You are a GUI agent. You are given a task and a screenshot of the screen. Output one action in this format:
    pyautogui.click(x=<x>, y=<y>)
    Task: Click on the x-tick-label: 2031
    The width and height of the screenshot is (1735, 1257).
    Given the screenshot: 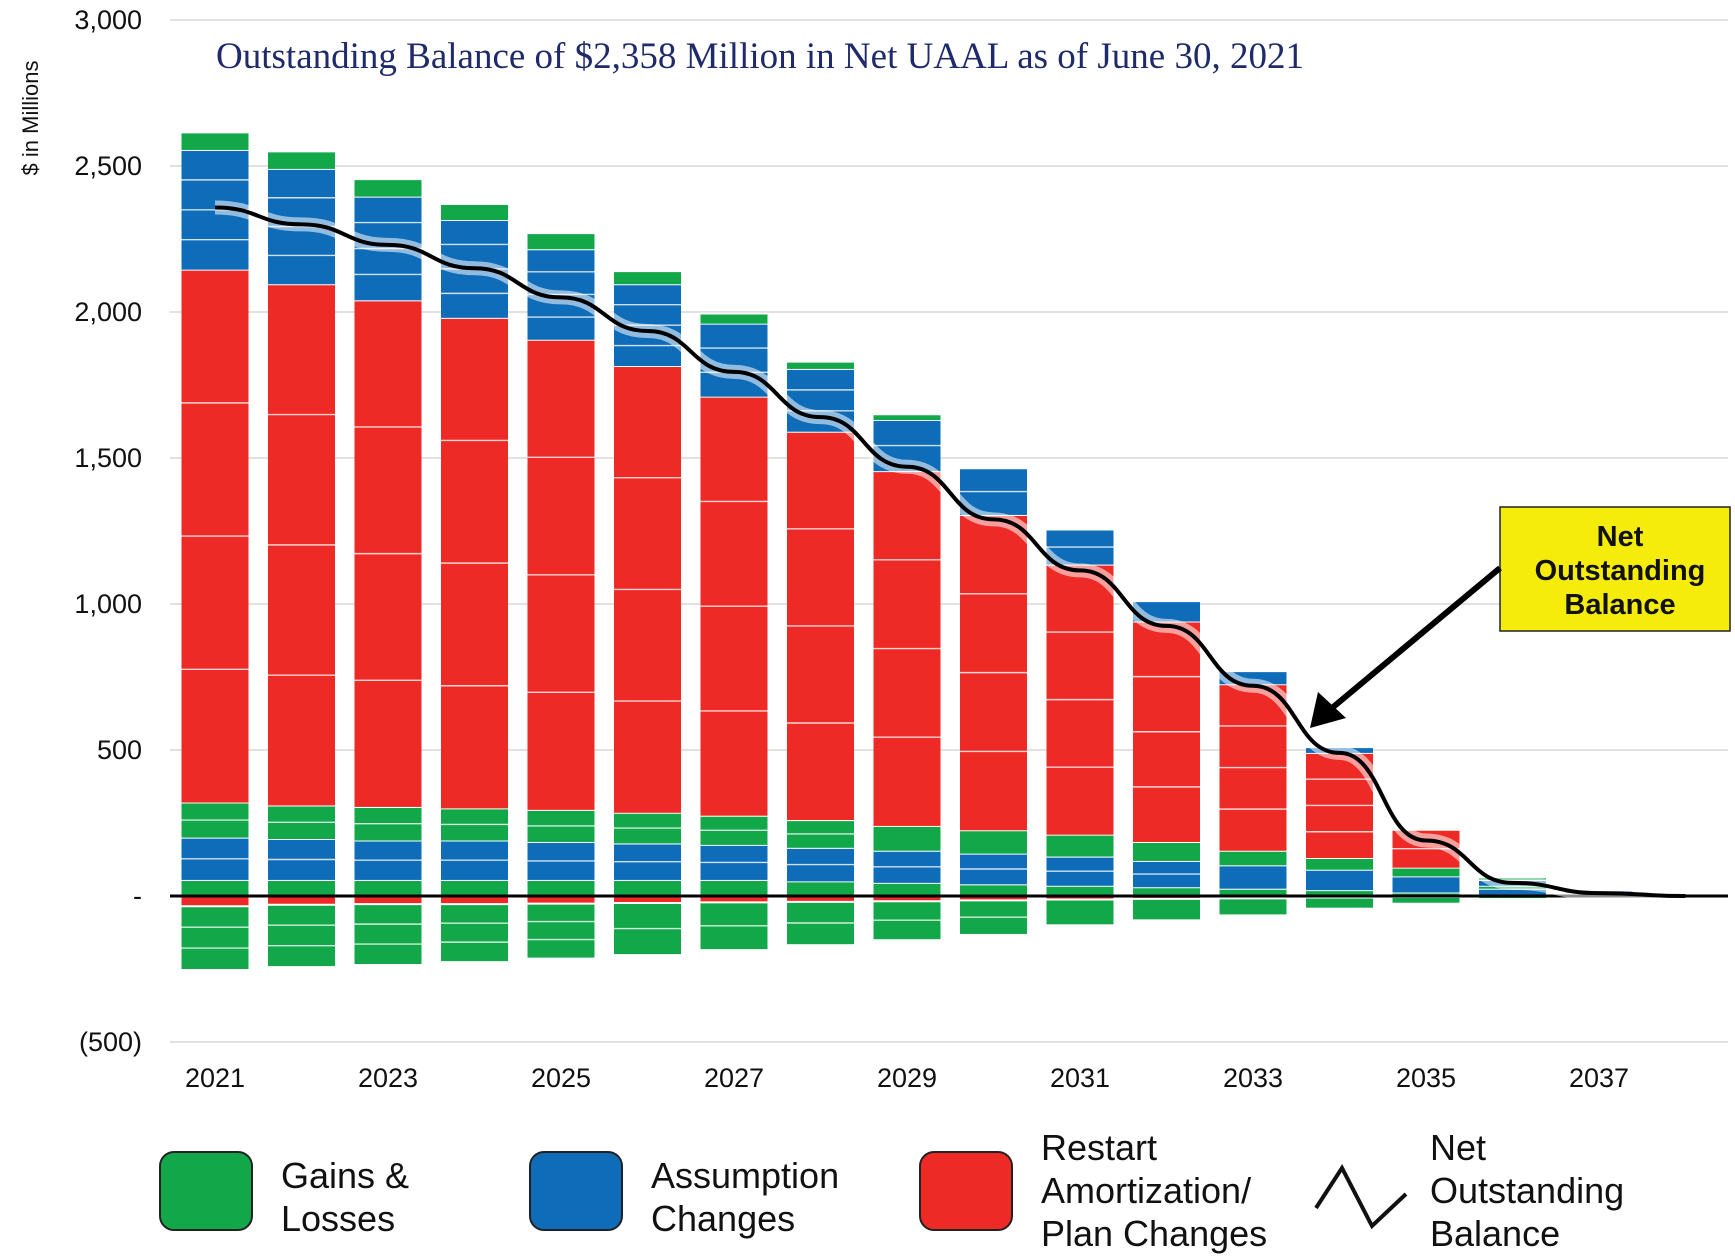 What is the action you would take?
    pyautogui.click(x=1080, y=1078)
    